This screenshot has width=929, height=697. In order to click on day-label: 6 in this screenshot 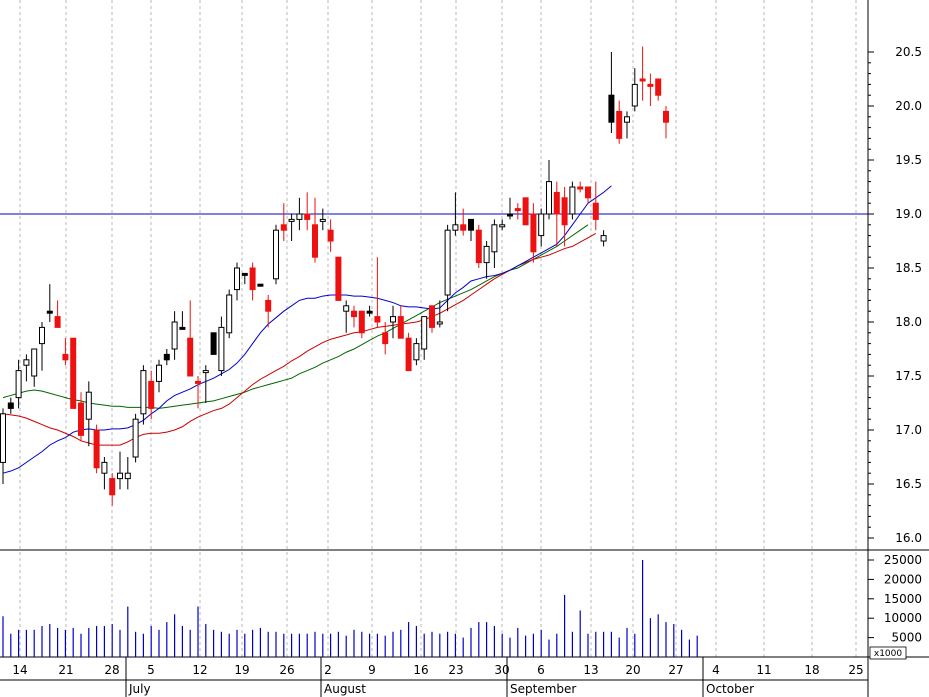, I will do `click(541, 670)`.